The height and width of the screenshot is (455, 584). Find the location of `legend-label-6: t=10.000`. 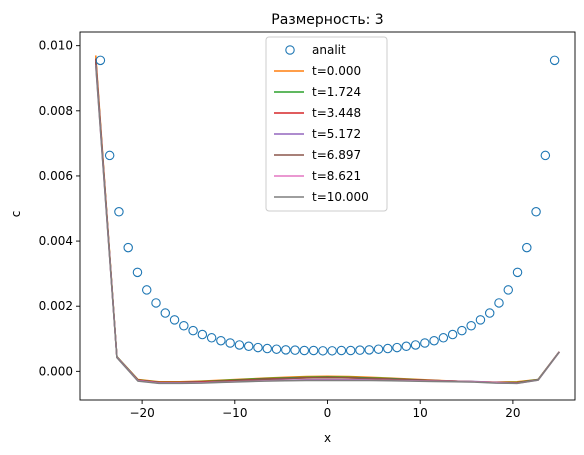

legend-label-6: t=10.000 is located at coordinates (340, 197).